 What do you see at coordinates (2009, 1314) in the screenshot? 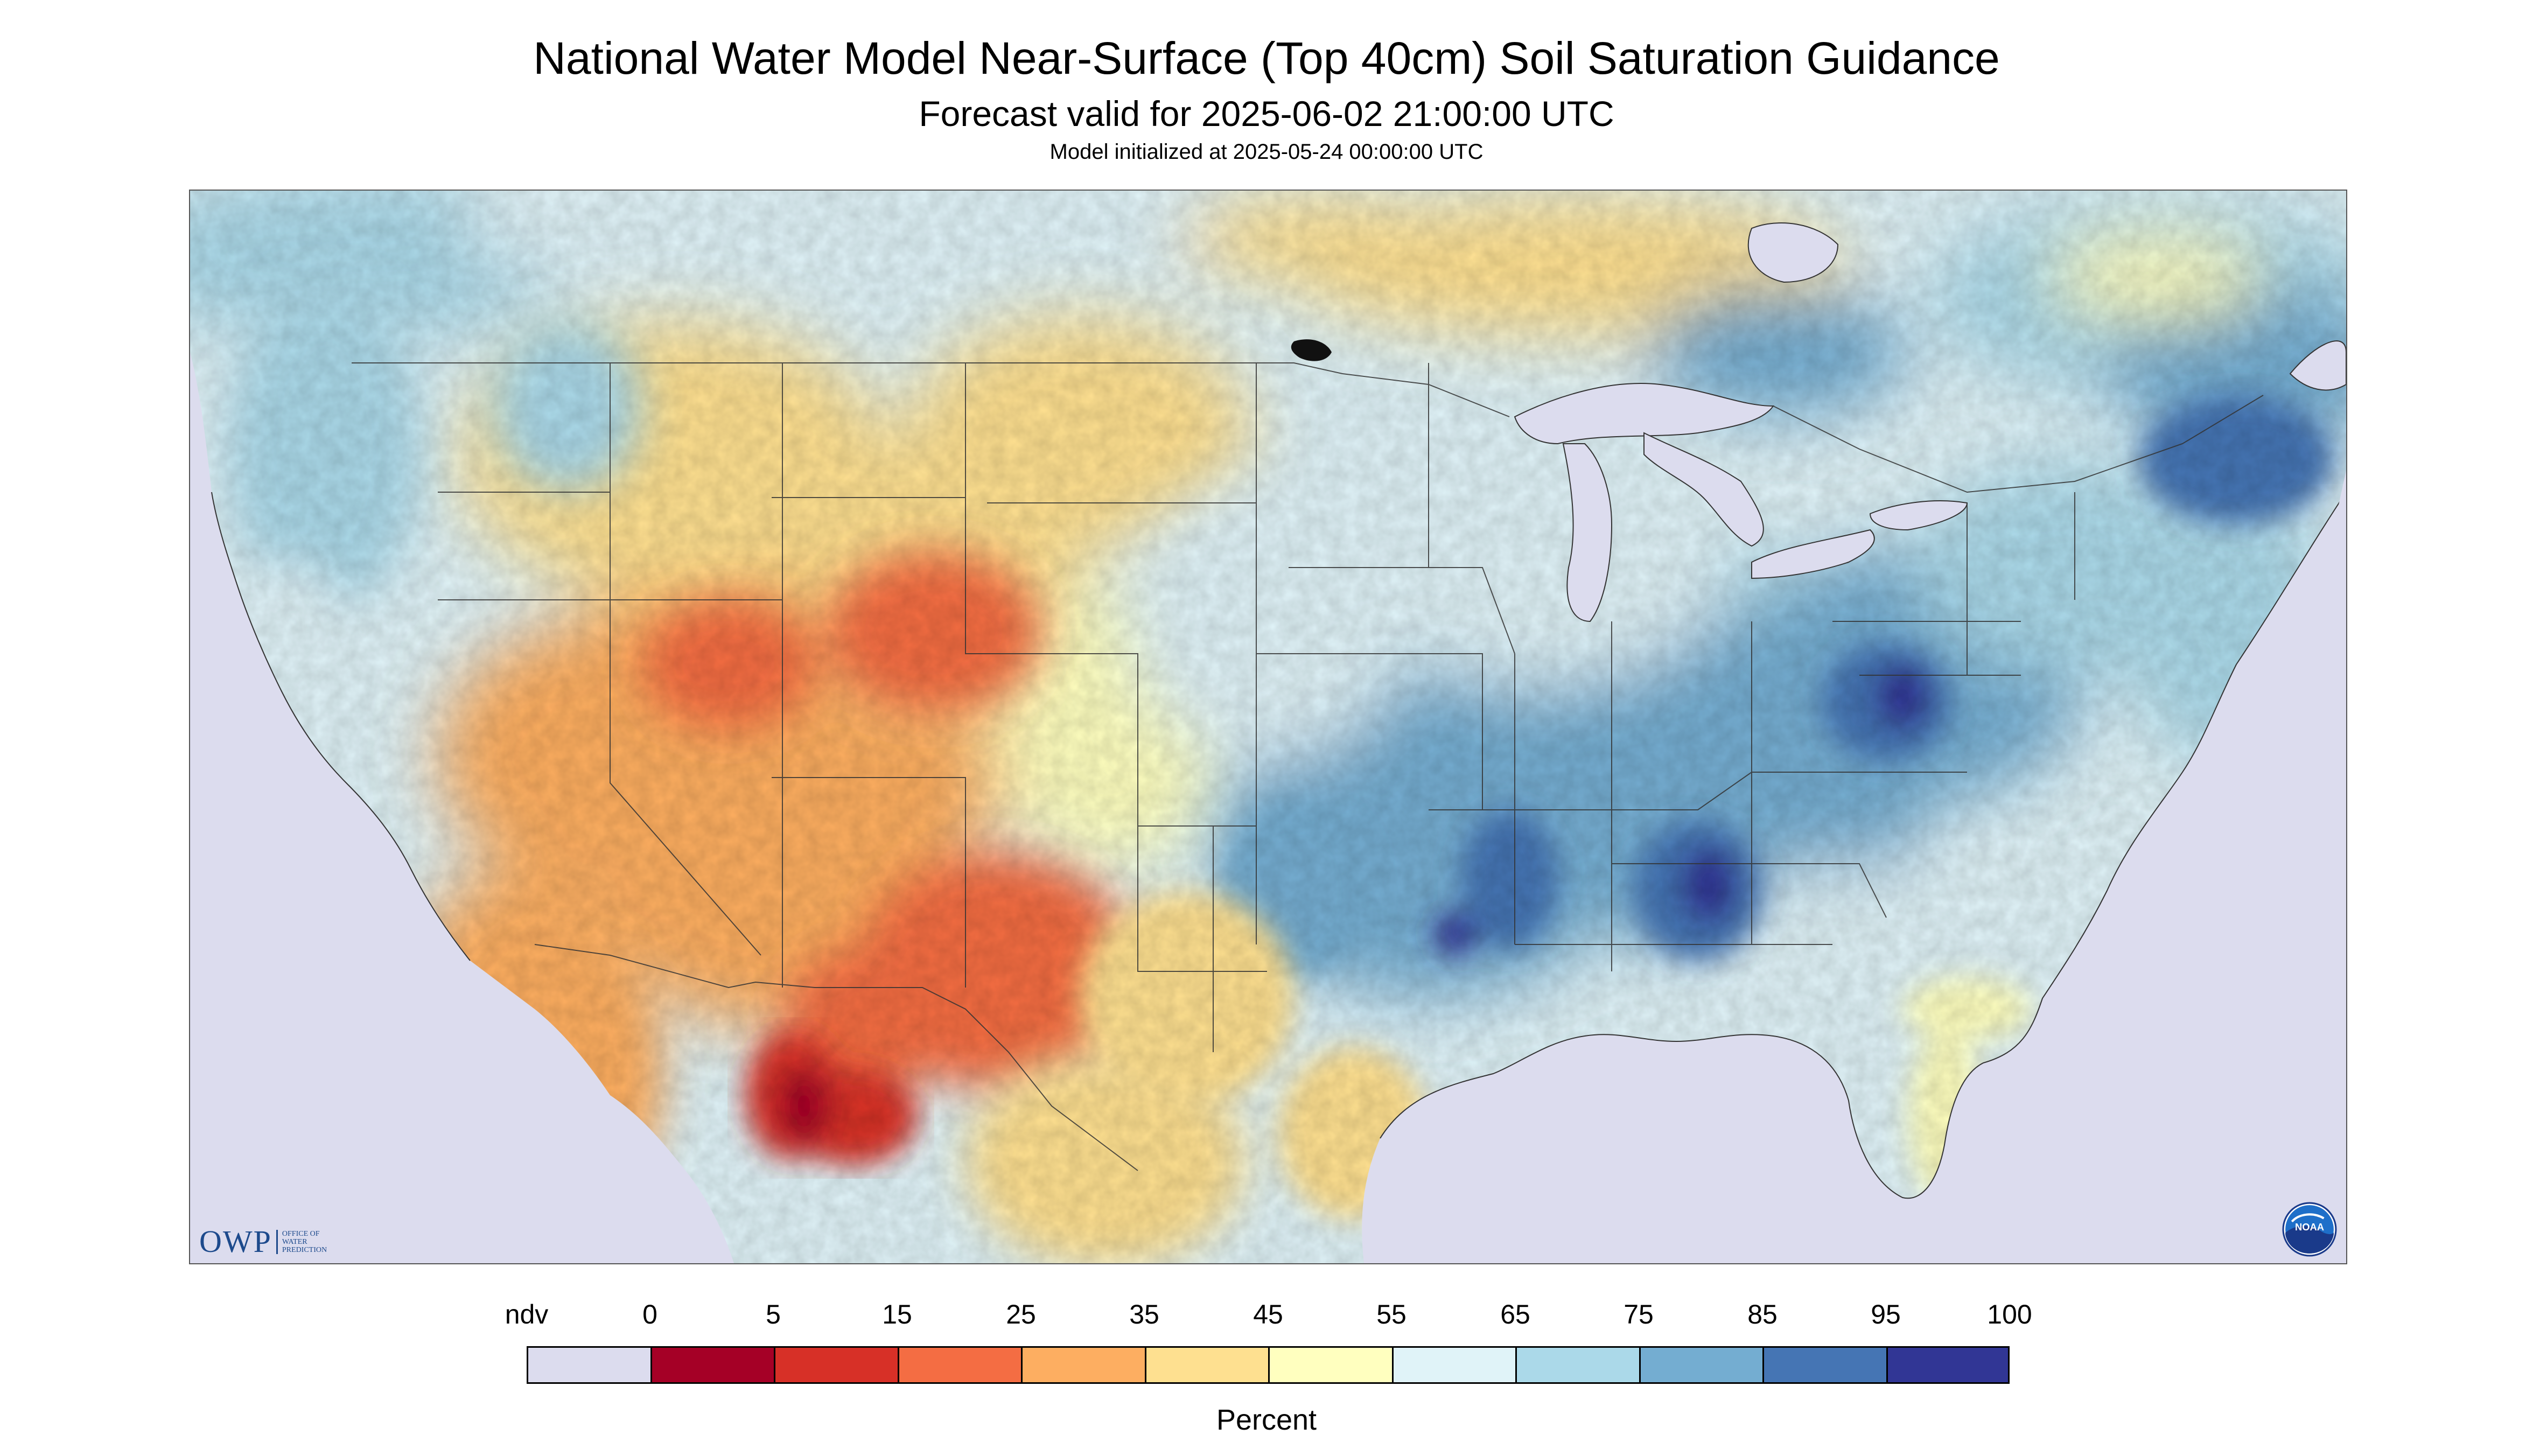
I see `legend-label-100: 100` at bounding box center [2009, 1314].